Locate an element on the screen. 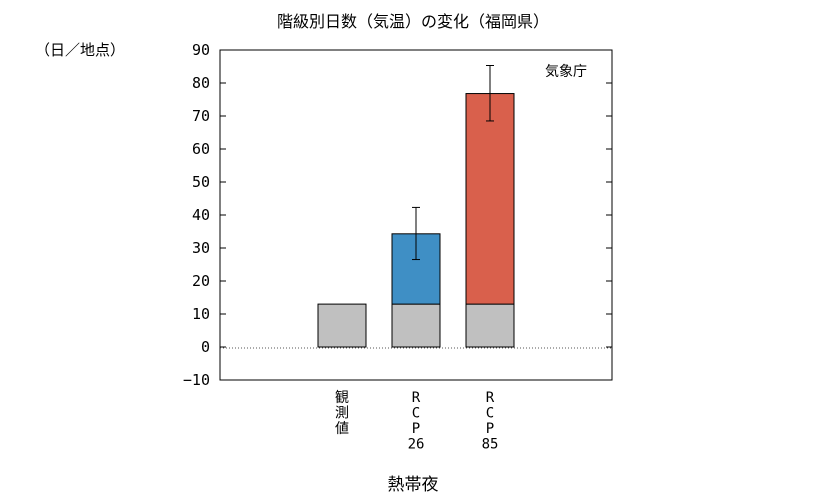 Image resolution: width=833 pixels, height=498 pixels. y-tick-label: −10 is located at coordinates (196, 380).